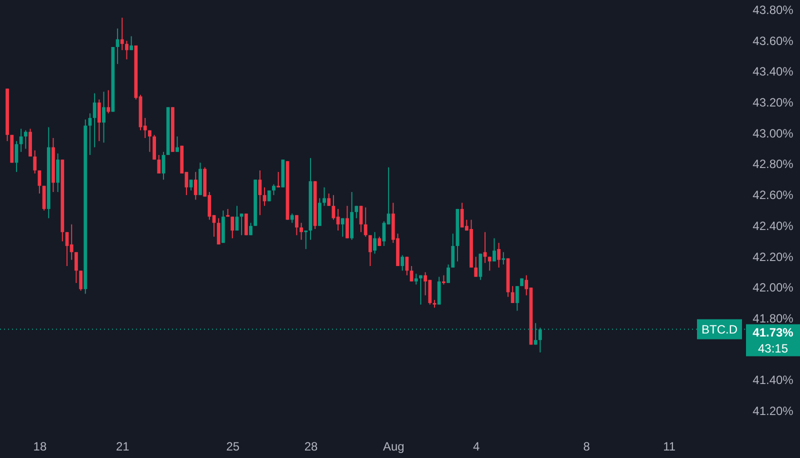 The height and width of the screenshot is (458, 800). I want to click on text: 41.73%, so click(773, 332).